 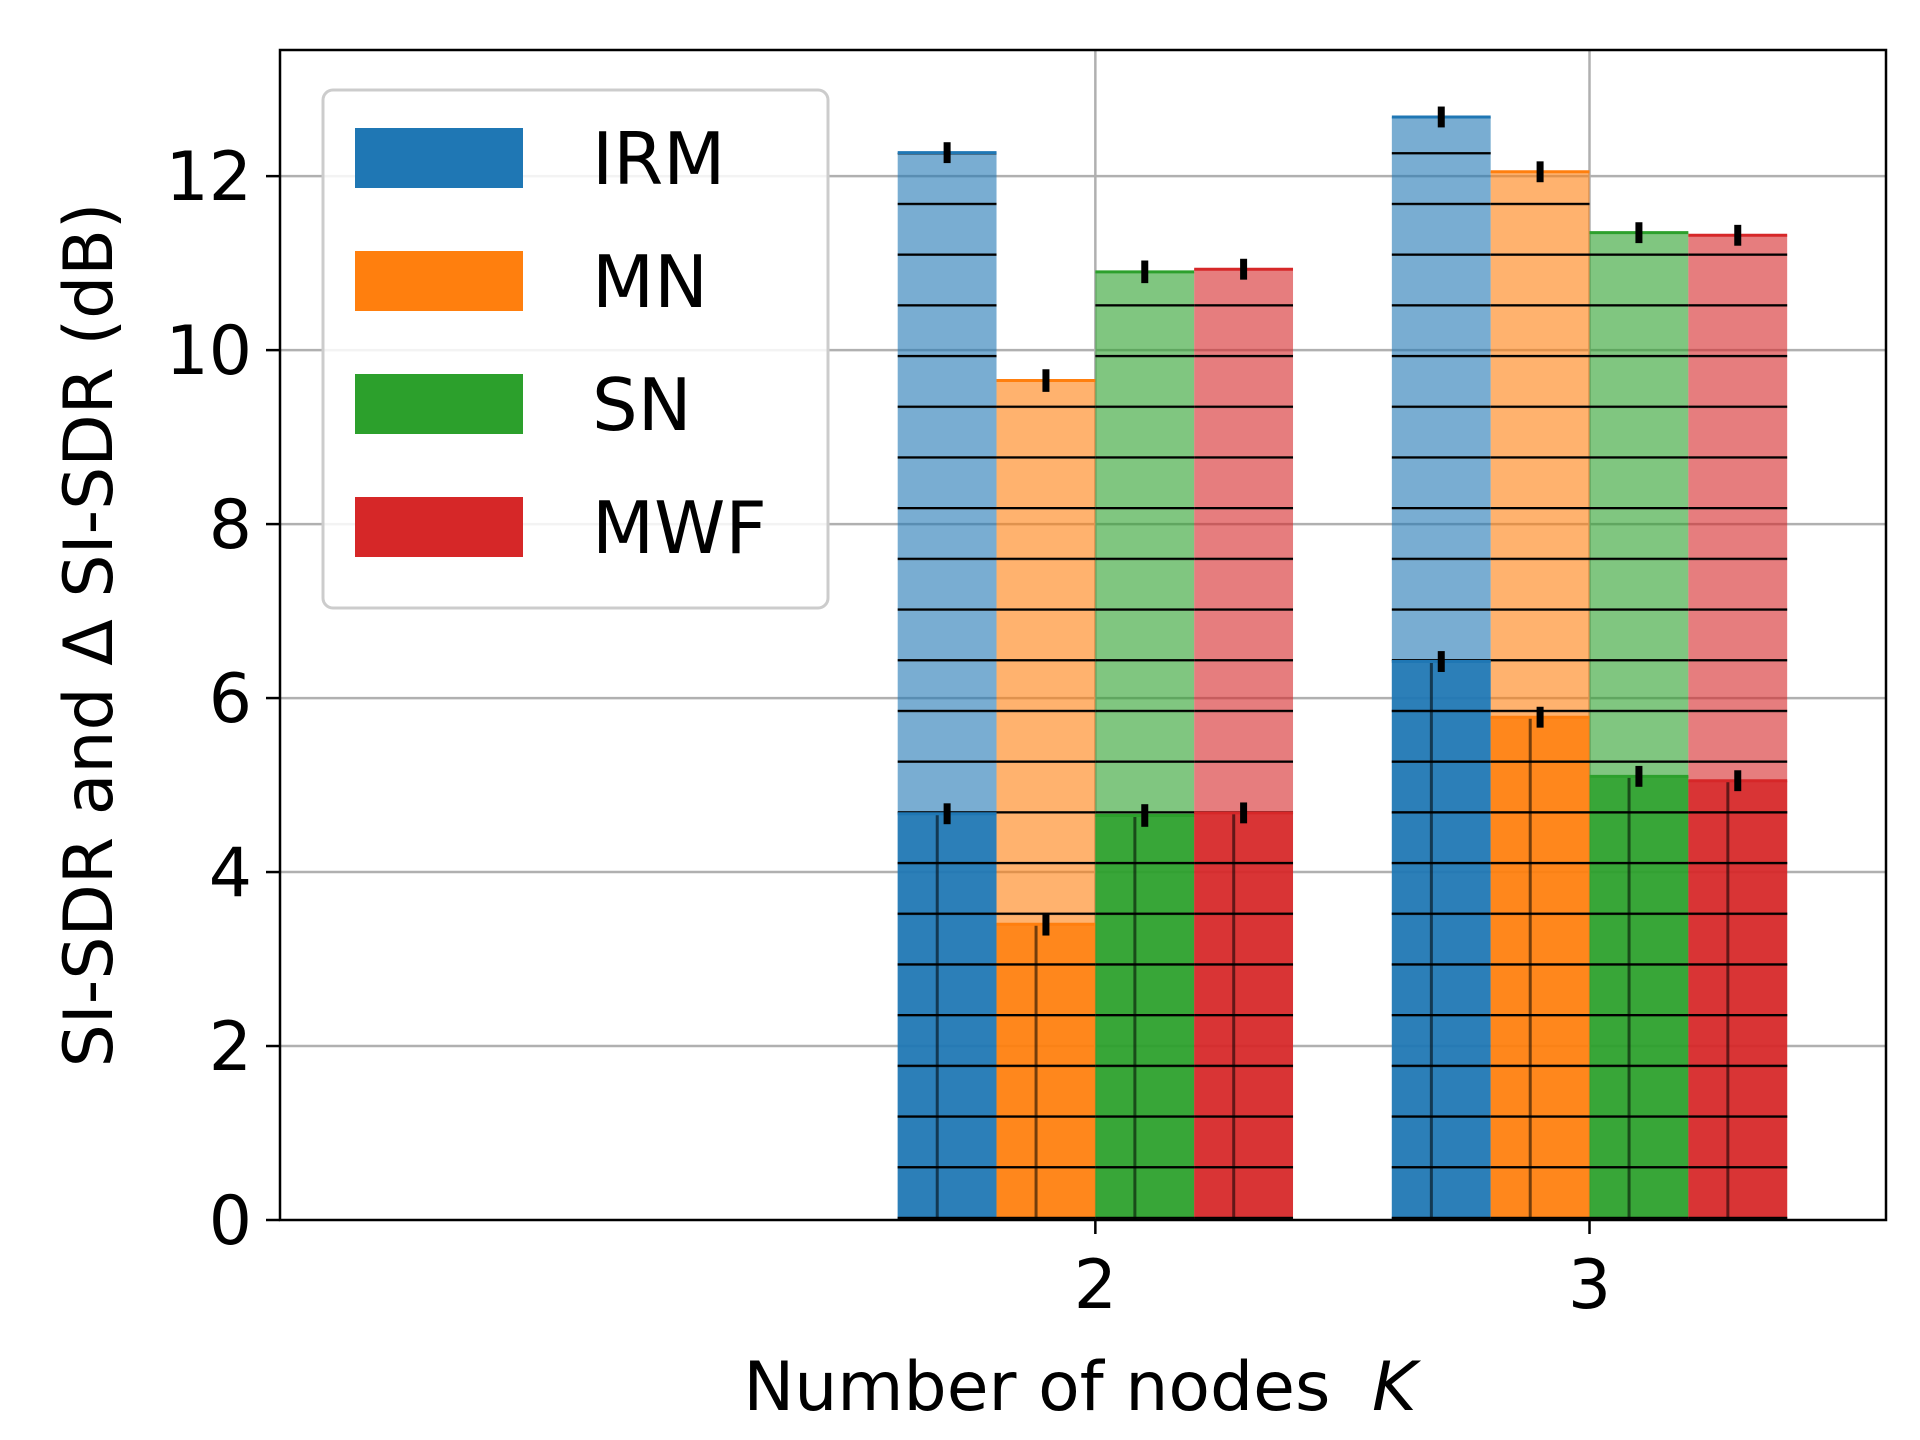 I want to click on x-axis-label-text: Number of nodes, so click(x=1036, y=1387).